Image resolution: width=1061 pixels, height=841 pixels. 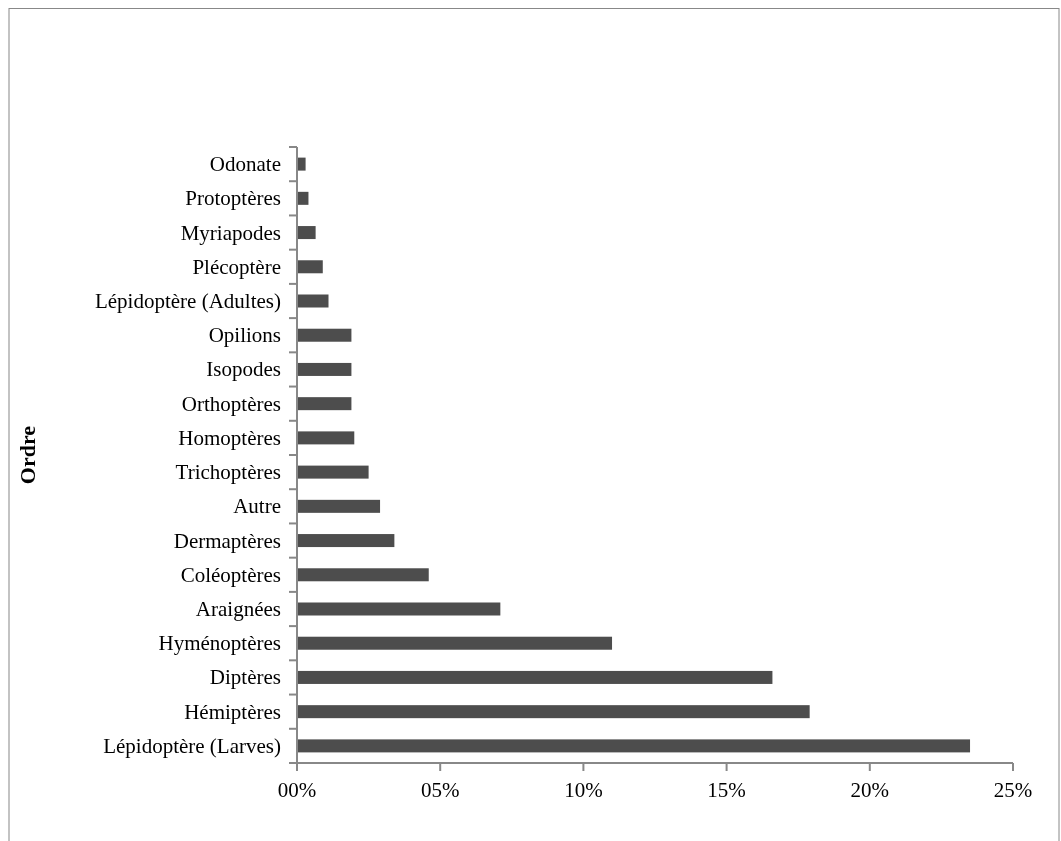 What do you see at coordinates (297, 790) in the screenshot?
I see `x-tick-label: 00%` at bounding box center [297, 790].